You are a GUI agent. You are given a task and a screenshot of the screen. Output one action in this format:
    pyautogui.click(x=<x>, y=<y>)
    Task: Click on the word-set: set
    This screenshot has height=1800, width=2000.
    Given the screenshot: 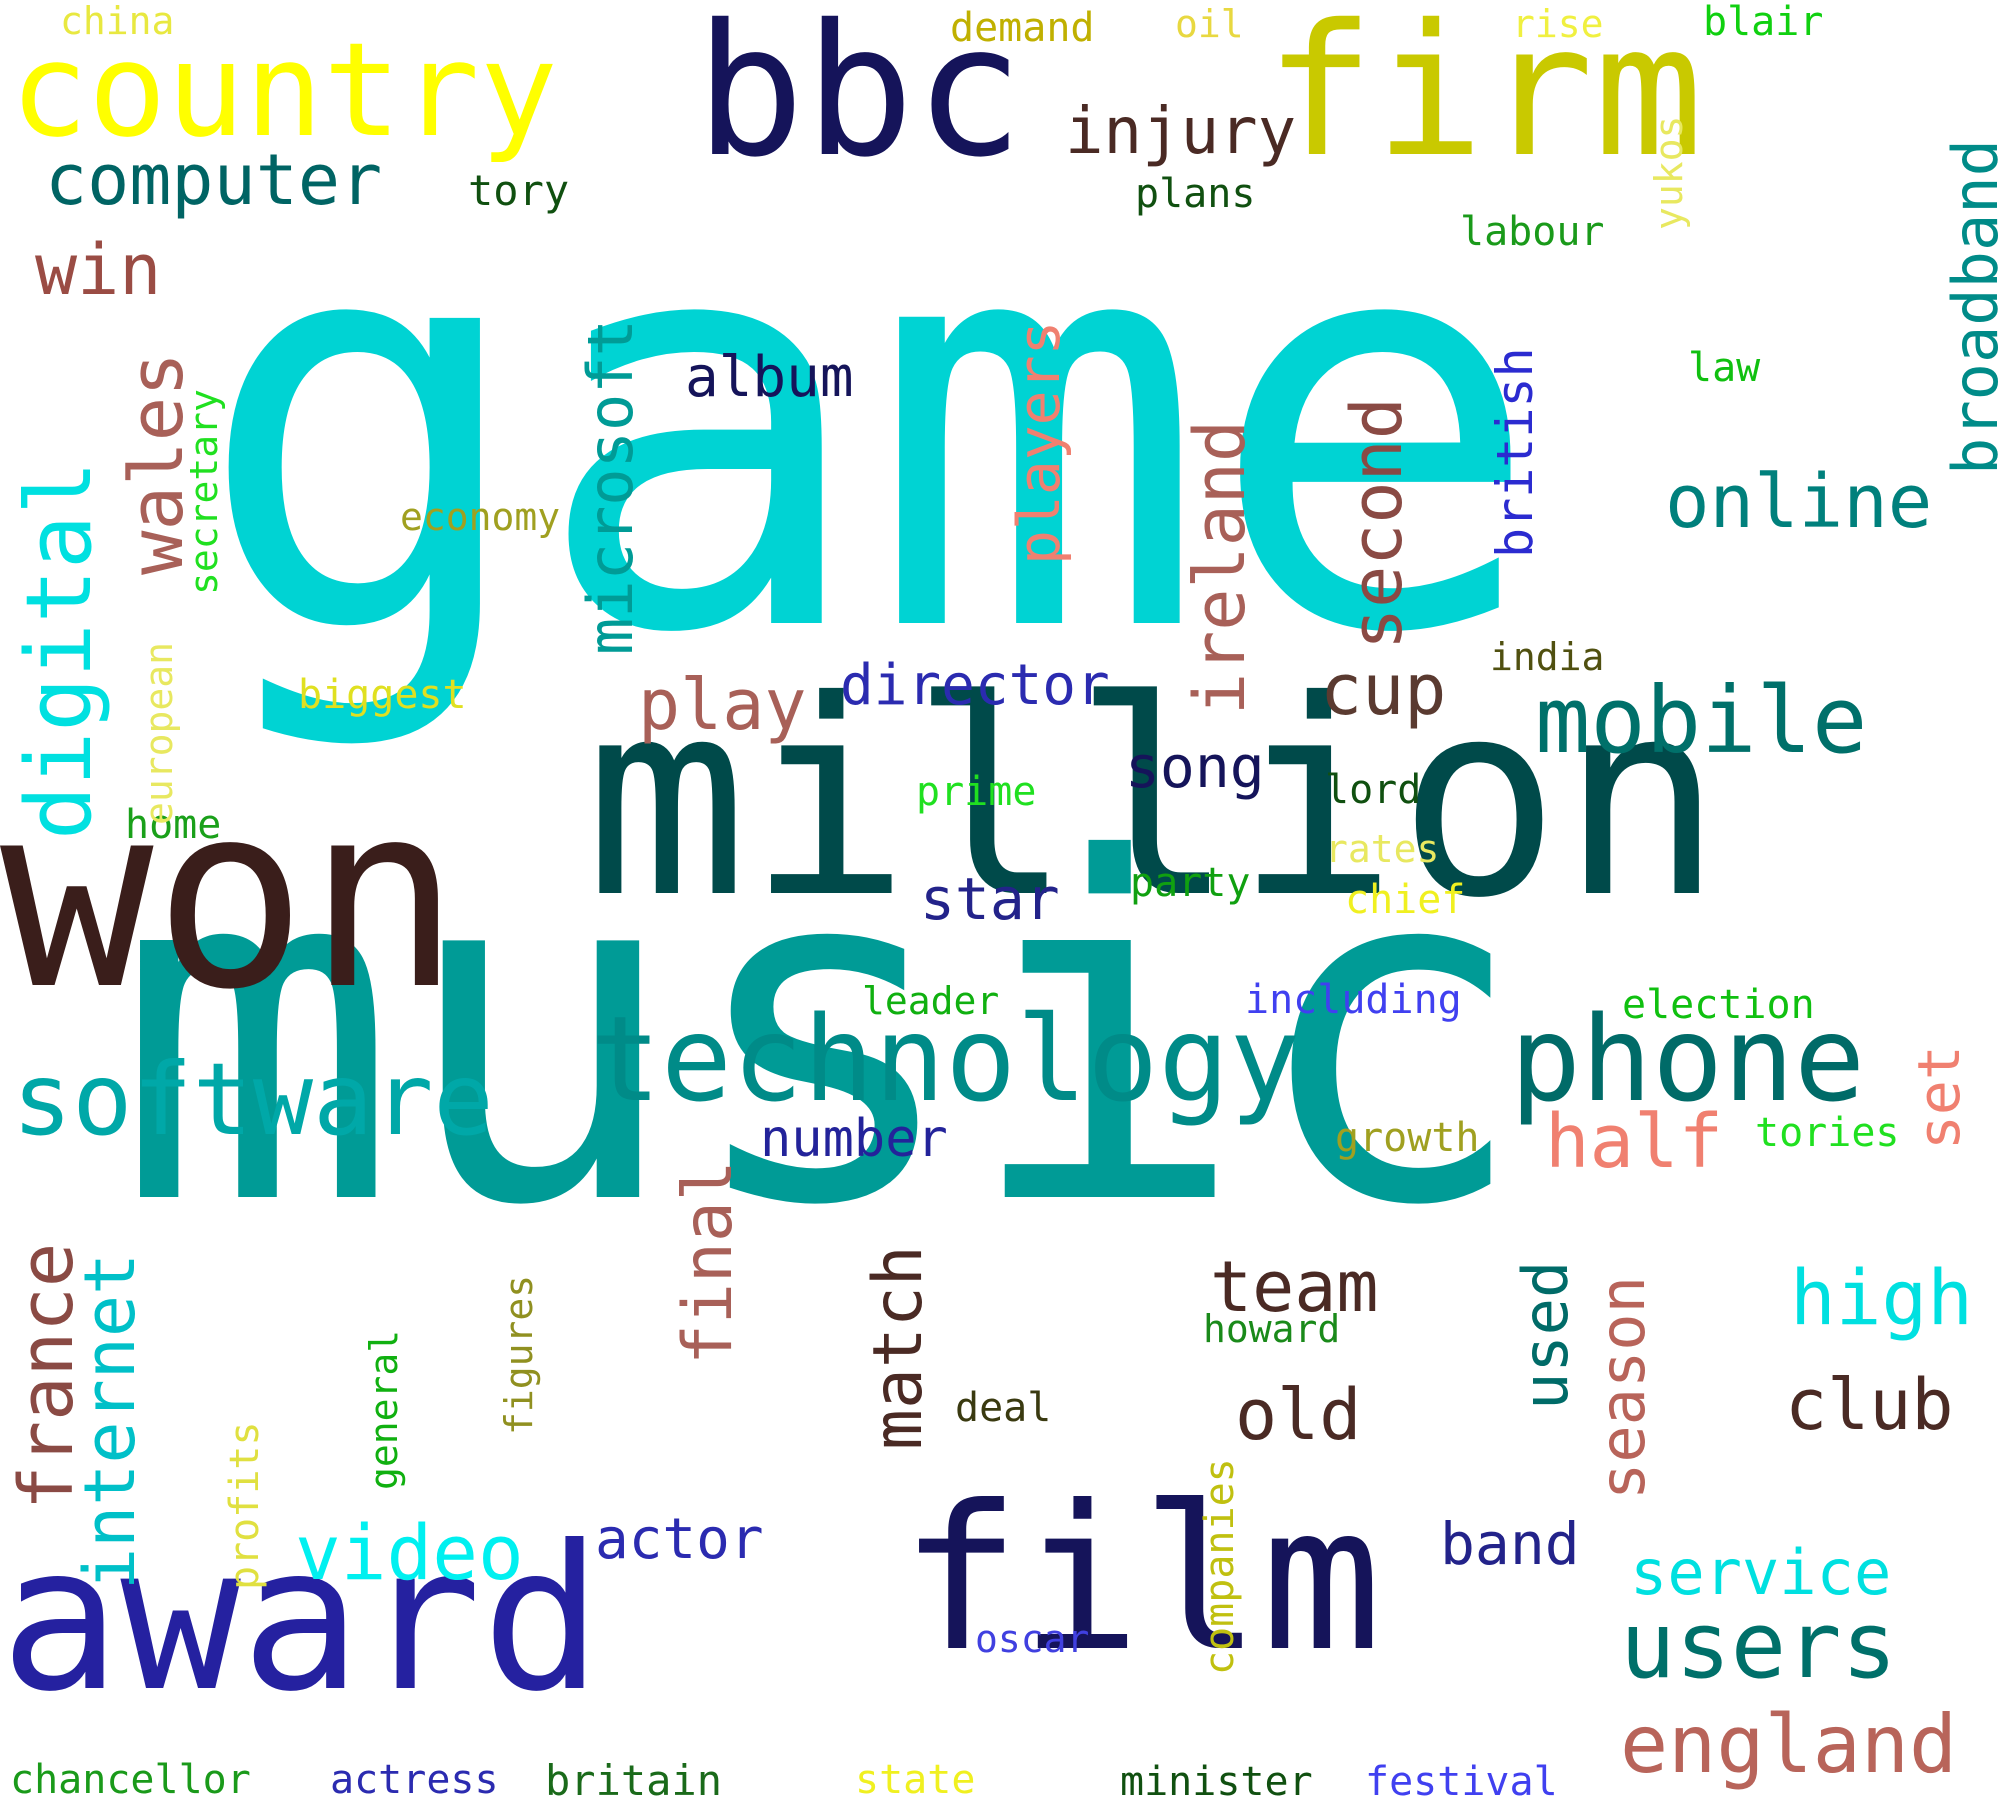 What is the action you would take?
    pyautogui.click(x=1939, y=1097)
    